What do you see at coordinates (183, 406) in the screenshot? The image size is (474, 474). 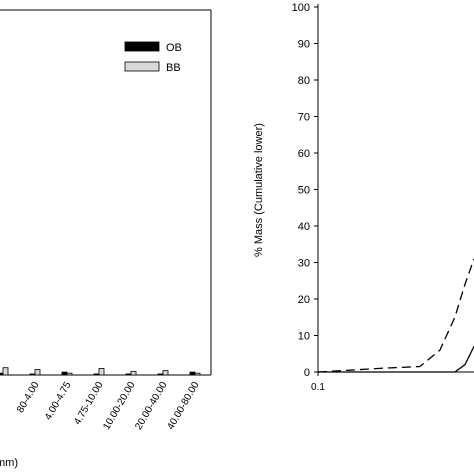 I see `x-tick-label: 40.00-80.00` at bounding box center [183, 406].